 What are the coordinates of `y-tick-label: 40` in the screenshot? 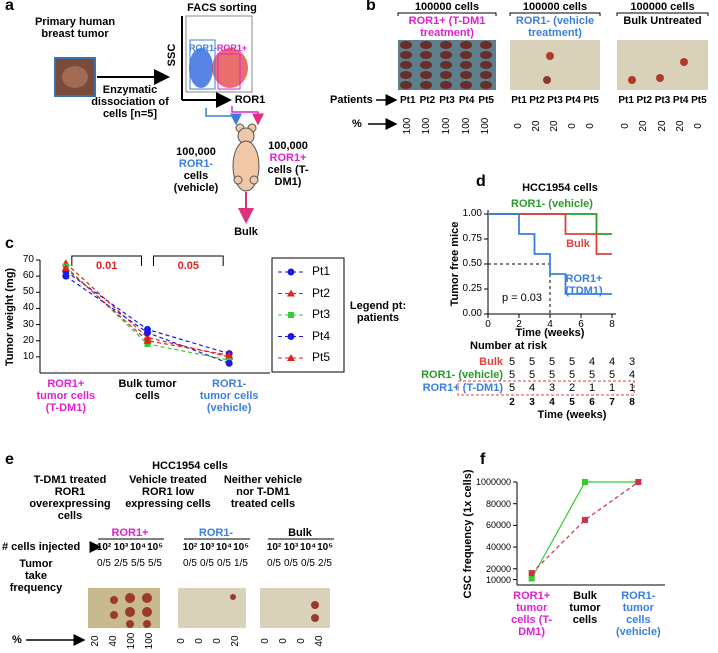 It's located at (28, 308).